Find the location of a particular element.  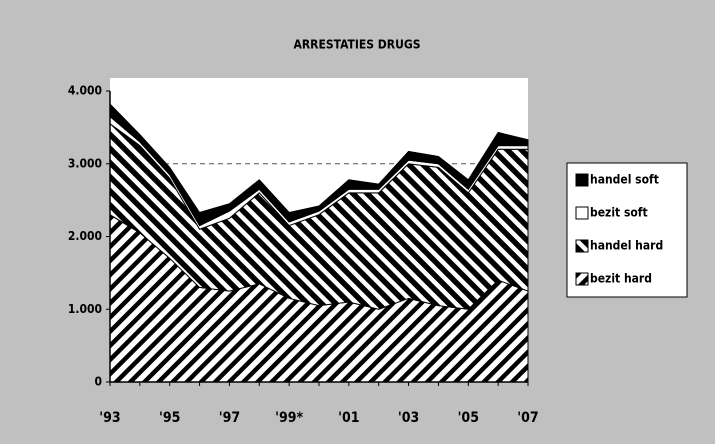

x-tick-label: '97 is located at coordinates (229, 418).